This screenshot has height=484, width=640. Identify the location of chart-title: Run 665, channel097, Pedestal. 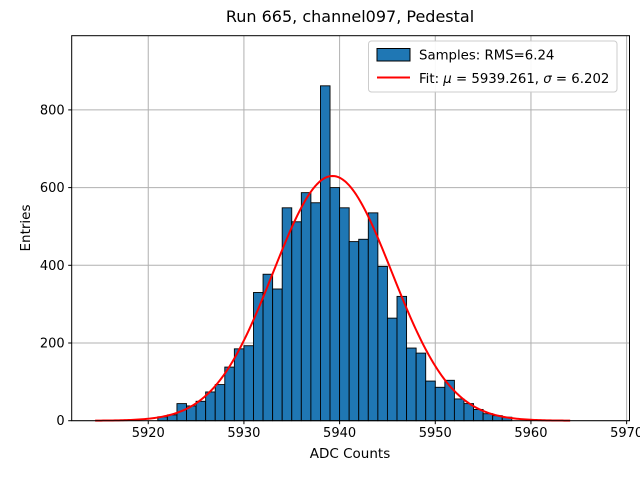
(350, 16).